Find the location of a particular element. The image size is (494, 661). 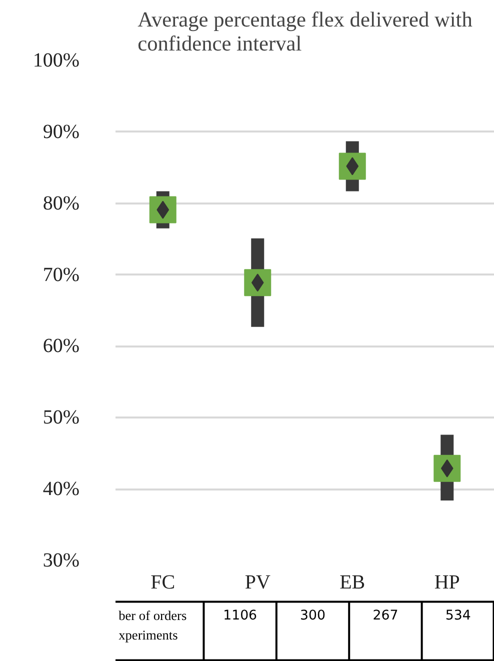

y-tick-label: 40% is located at coordinates (61, 489).